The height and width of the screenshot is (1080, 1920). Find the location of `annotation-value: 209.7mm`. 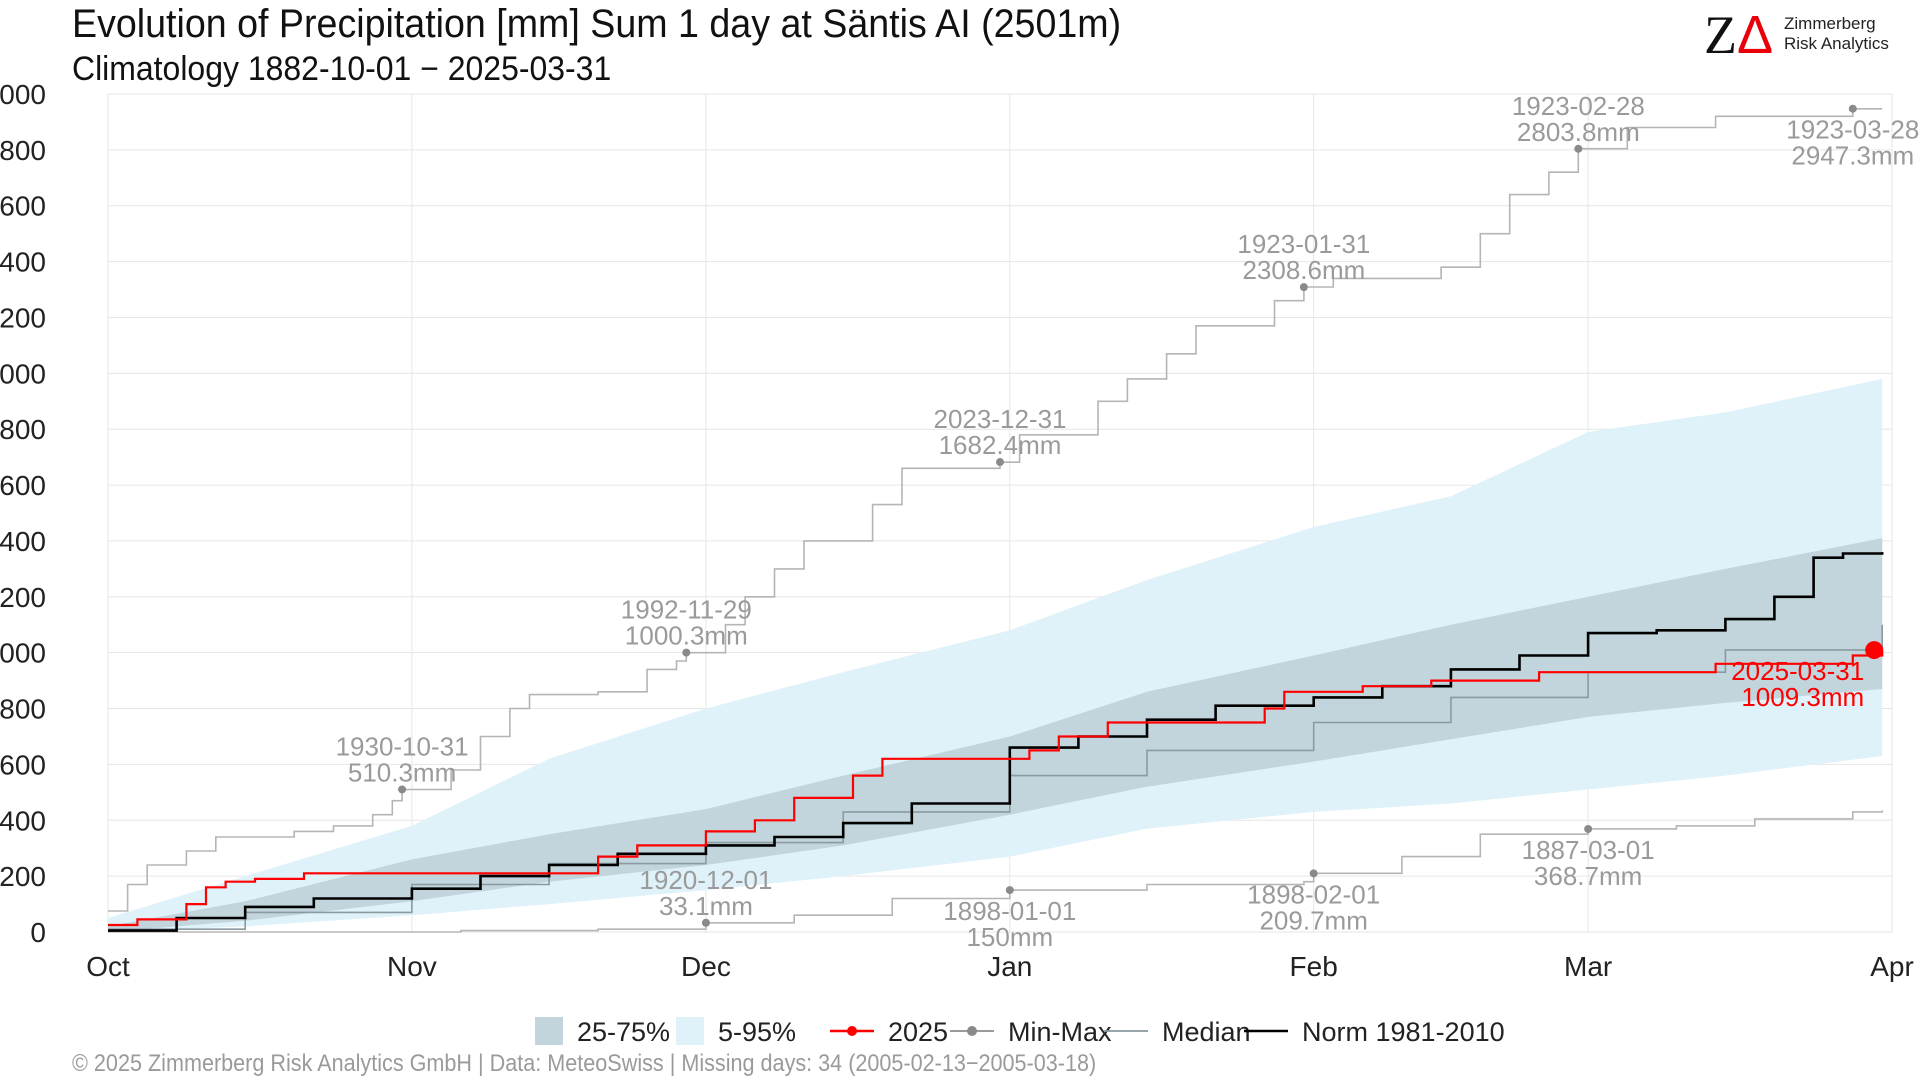

annotation-value: 209.7mm is located at coordinates (1313, 920).